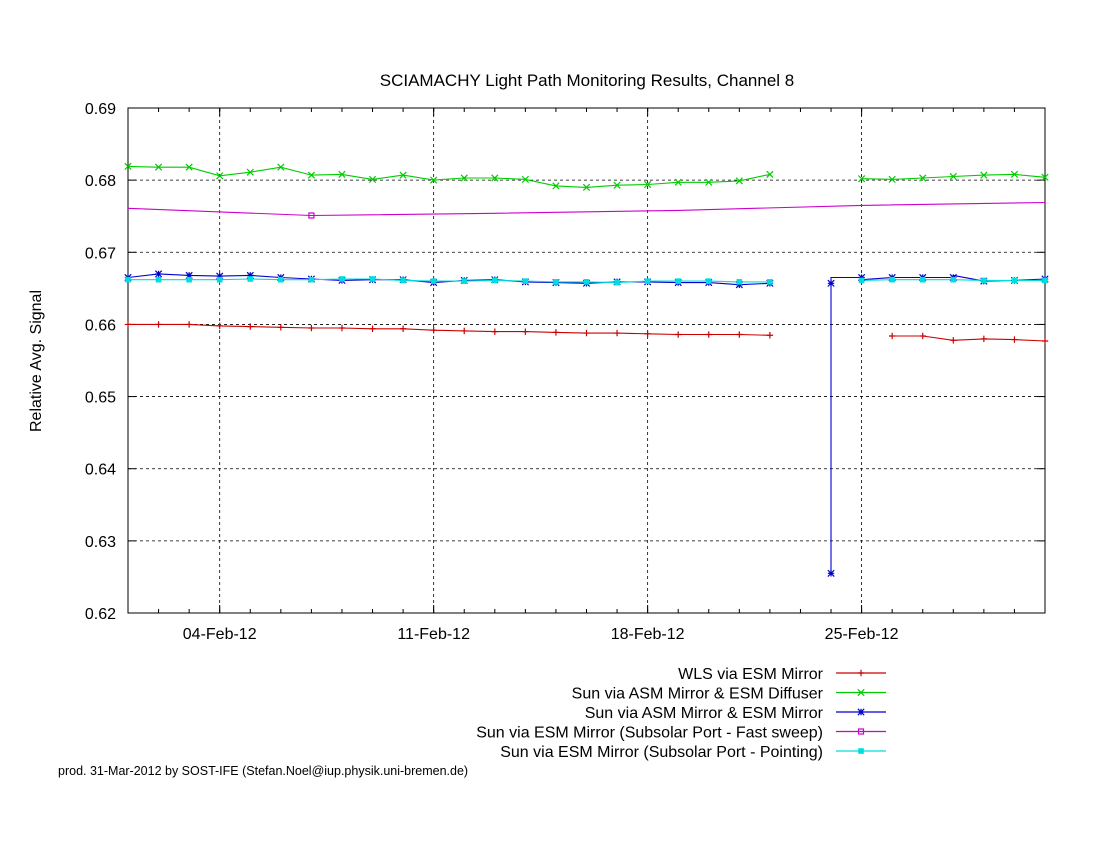 This screenshot has height=850, width=1100. Describe the element at coordinates (704, 713) in the screenshot. I see `legend-label: Sun via ASM Mirror & ESM Mirror` at that location.